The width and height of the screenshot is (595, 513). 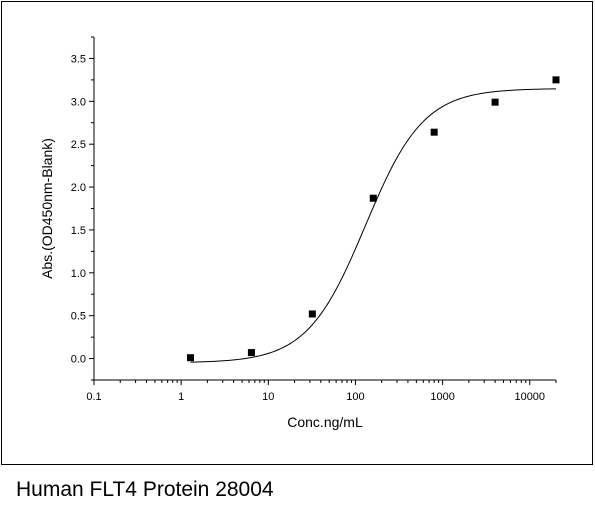 I want to click on x-tick-label: 100, so click(x=355, y=397).